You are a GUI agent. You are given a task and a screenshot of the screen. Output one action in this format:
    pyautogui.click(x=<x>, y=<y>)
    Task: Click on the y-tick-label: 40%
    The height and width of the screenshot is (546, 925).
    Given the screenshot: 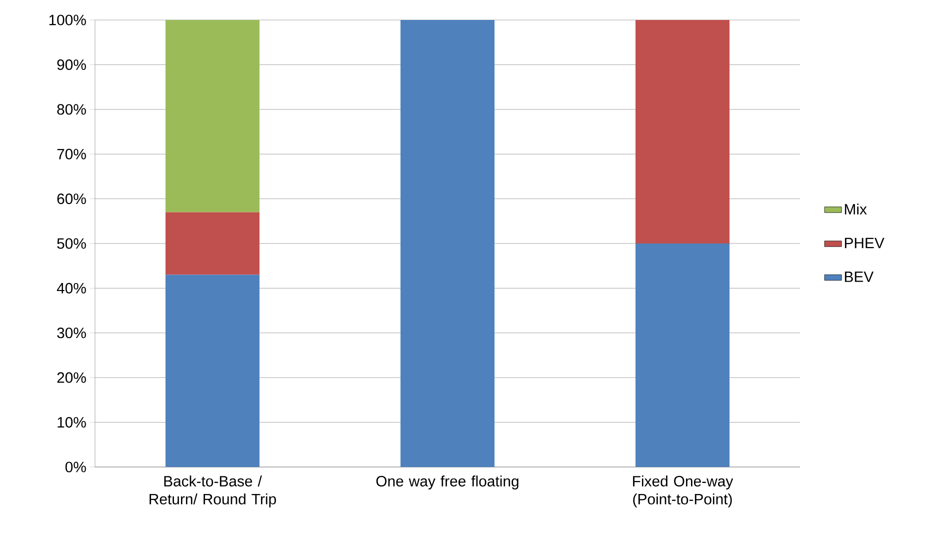 What is the action you would take?
    pyautogui.click(x=71, y=288)
    